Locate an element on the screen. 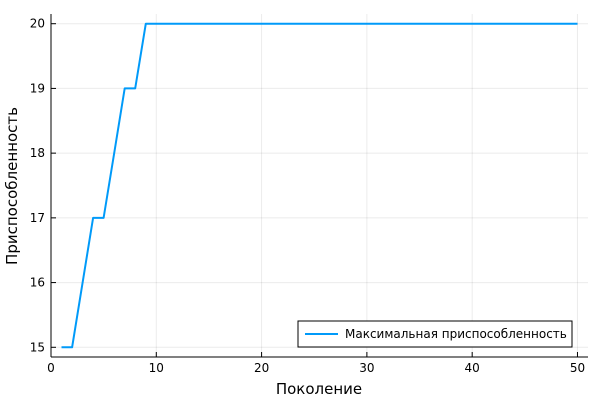 The image size is (602, 407). legend: Максимальная приспособленность is located at coordinates (435, 334).